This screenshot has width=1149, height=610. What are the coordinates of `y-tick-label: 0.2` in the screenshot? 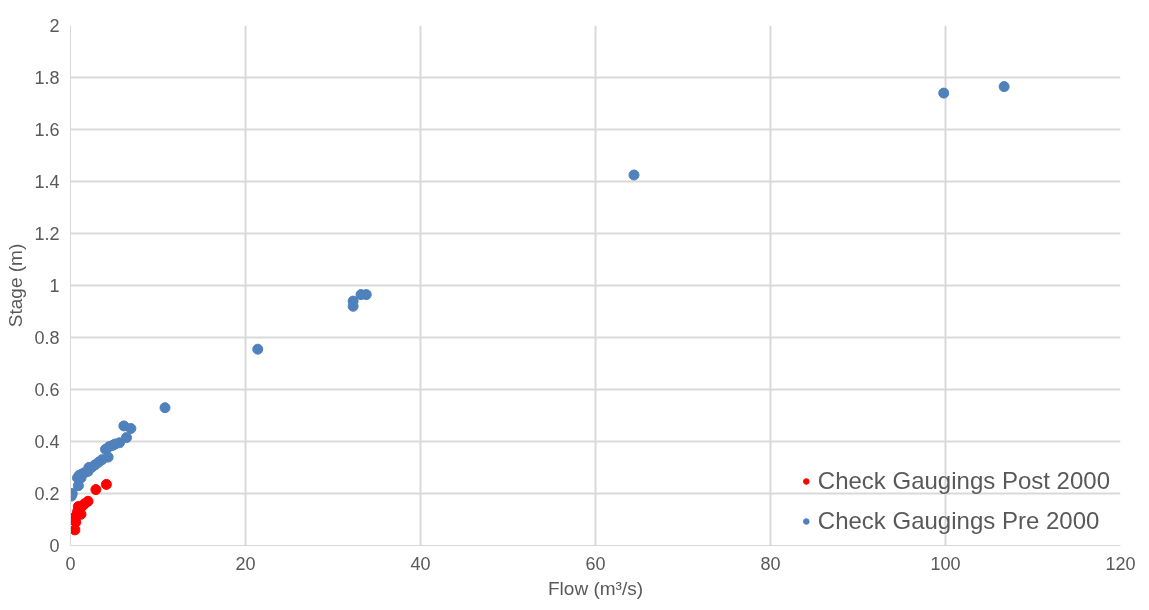 It's located at (47, 494).